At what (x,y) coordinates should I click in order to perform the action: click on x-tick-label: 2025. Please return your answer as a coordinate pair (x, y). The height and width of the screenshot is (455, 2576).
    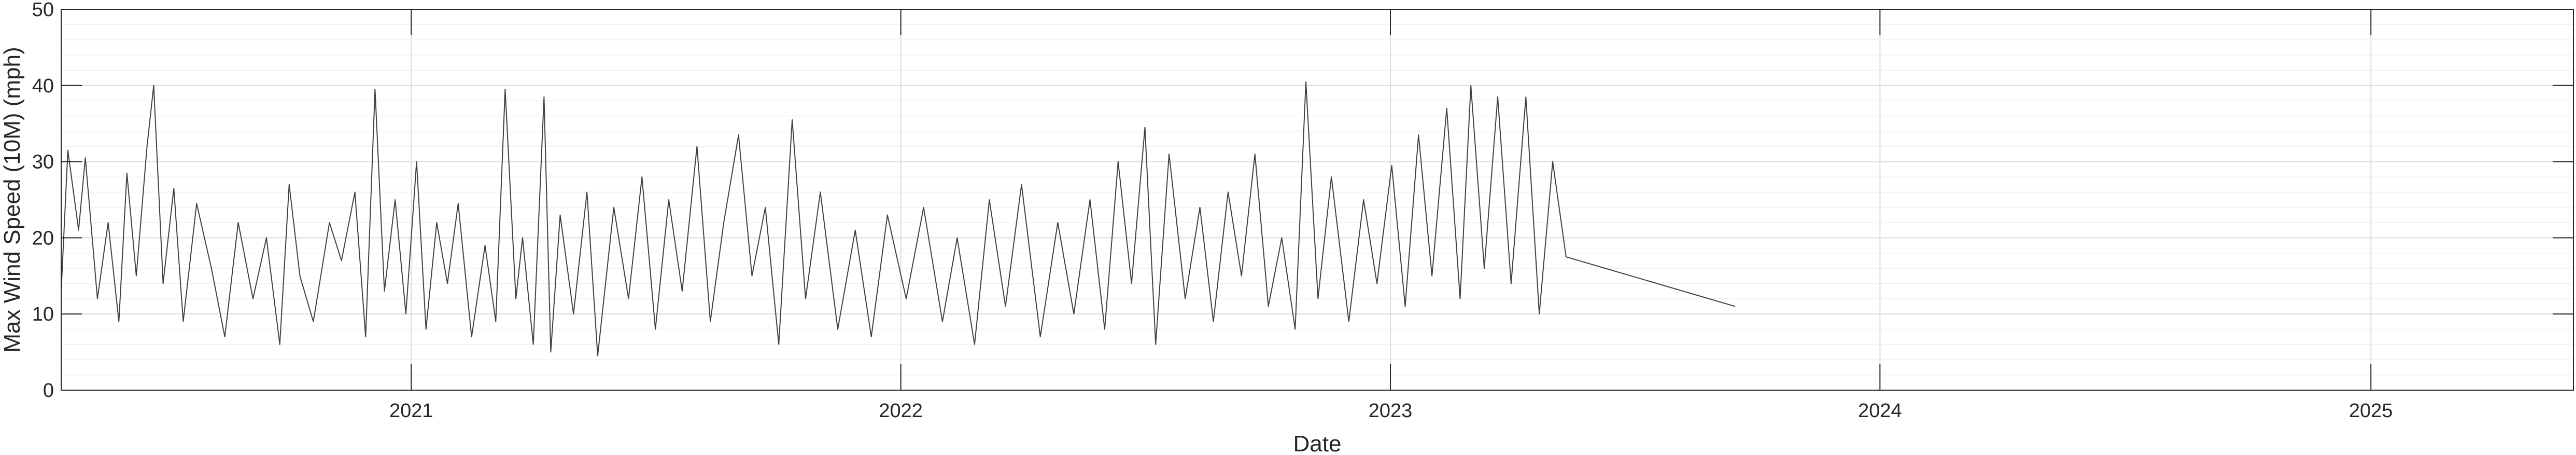
    Looking at the image, I should click on (2371, 411).